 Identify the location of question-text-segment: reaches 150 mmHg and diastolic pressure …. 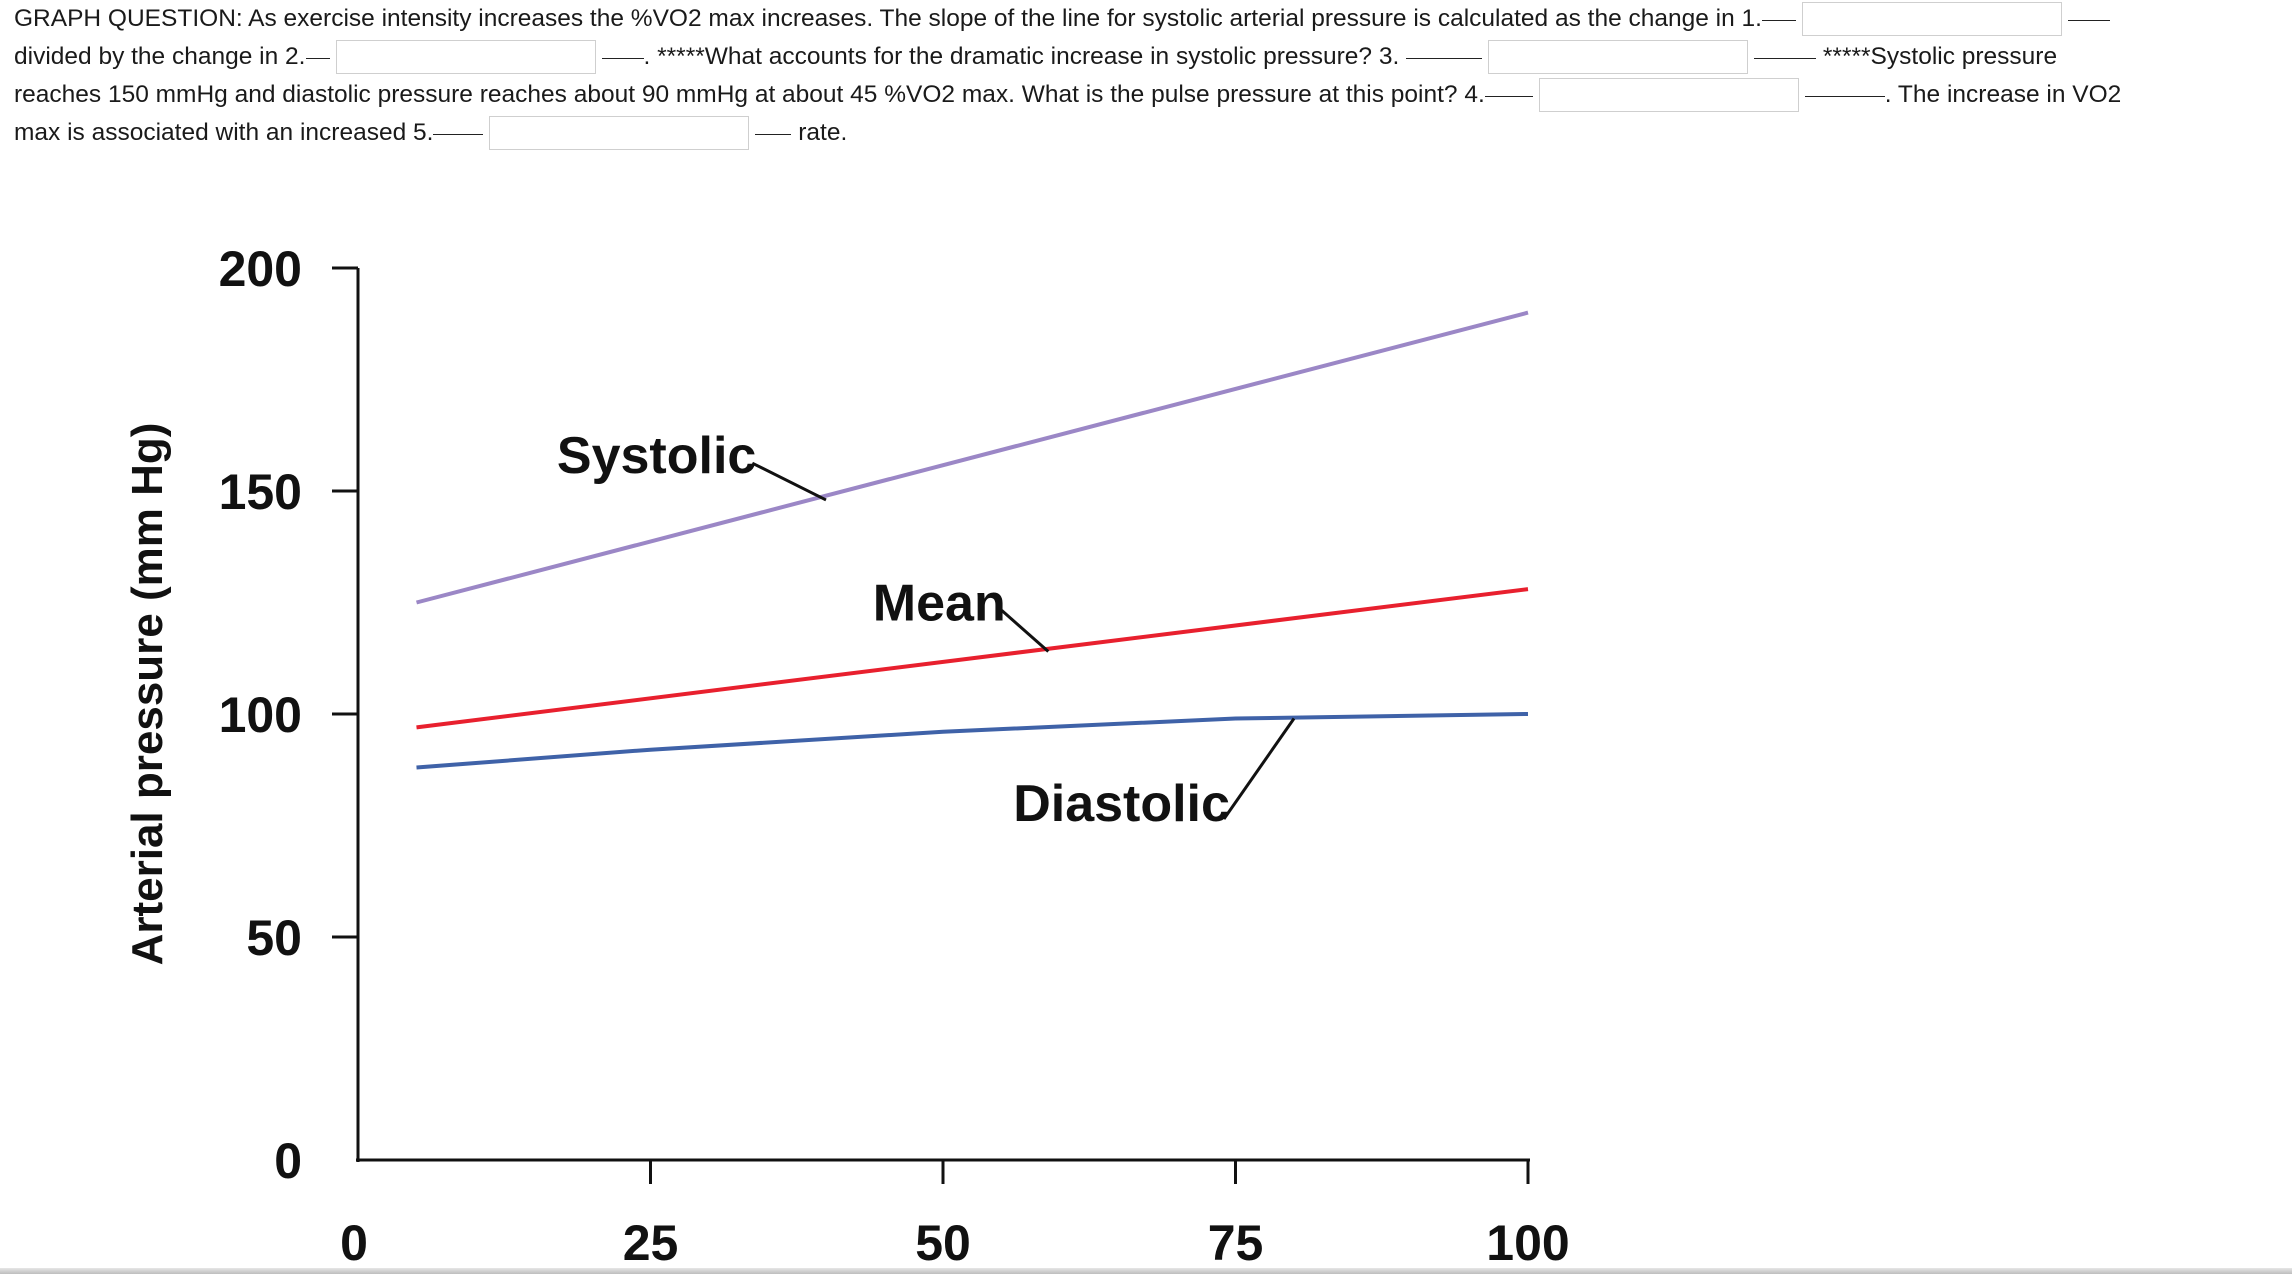
(749, 94).